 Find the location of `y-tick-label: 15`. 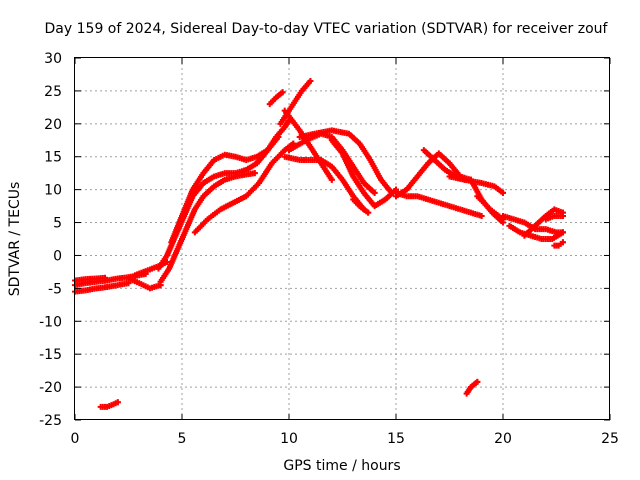

y-tick-label: 15 is located at coordinates (53, 158).